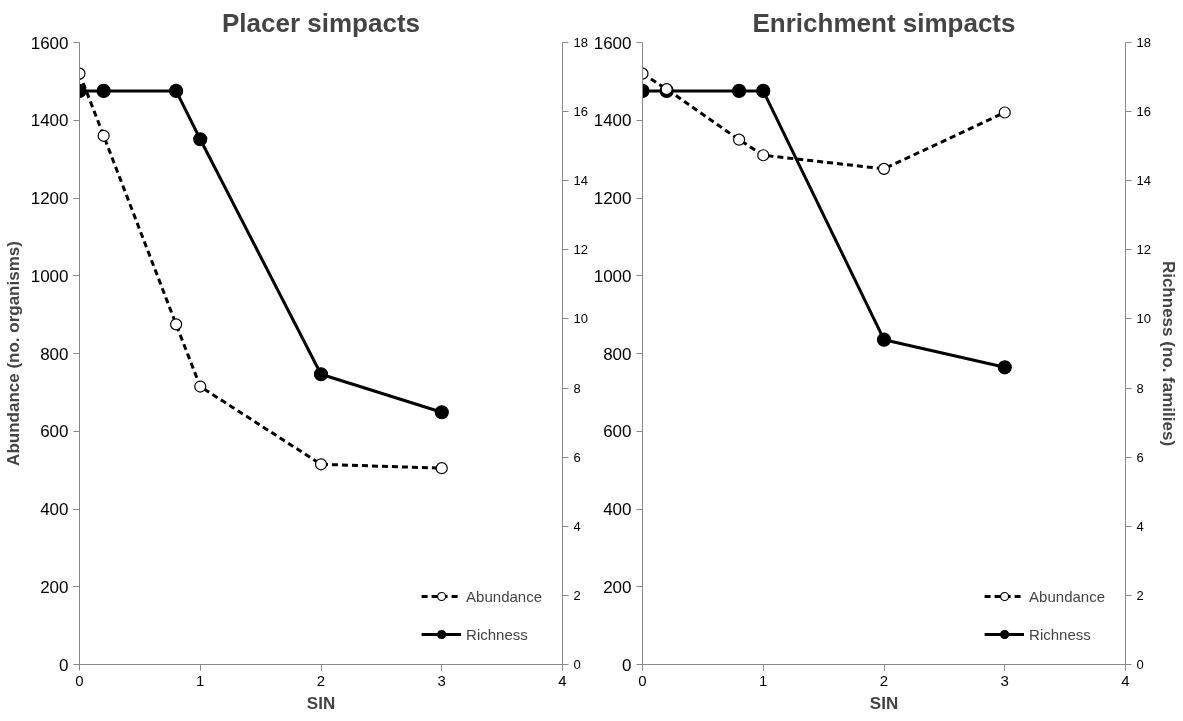  I want to click on chart-title: Placer simpacts, so click(321, 22).